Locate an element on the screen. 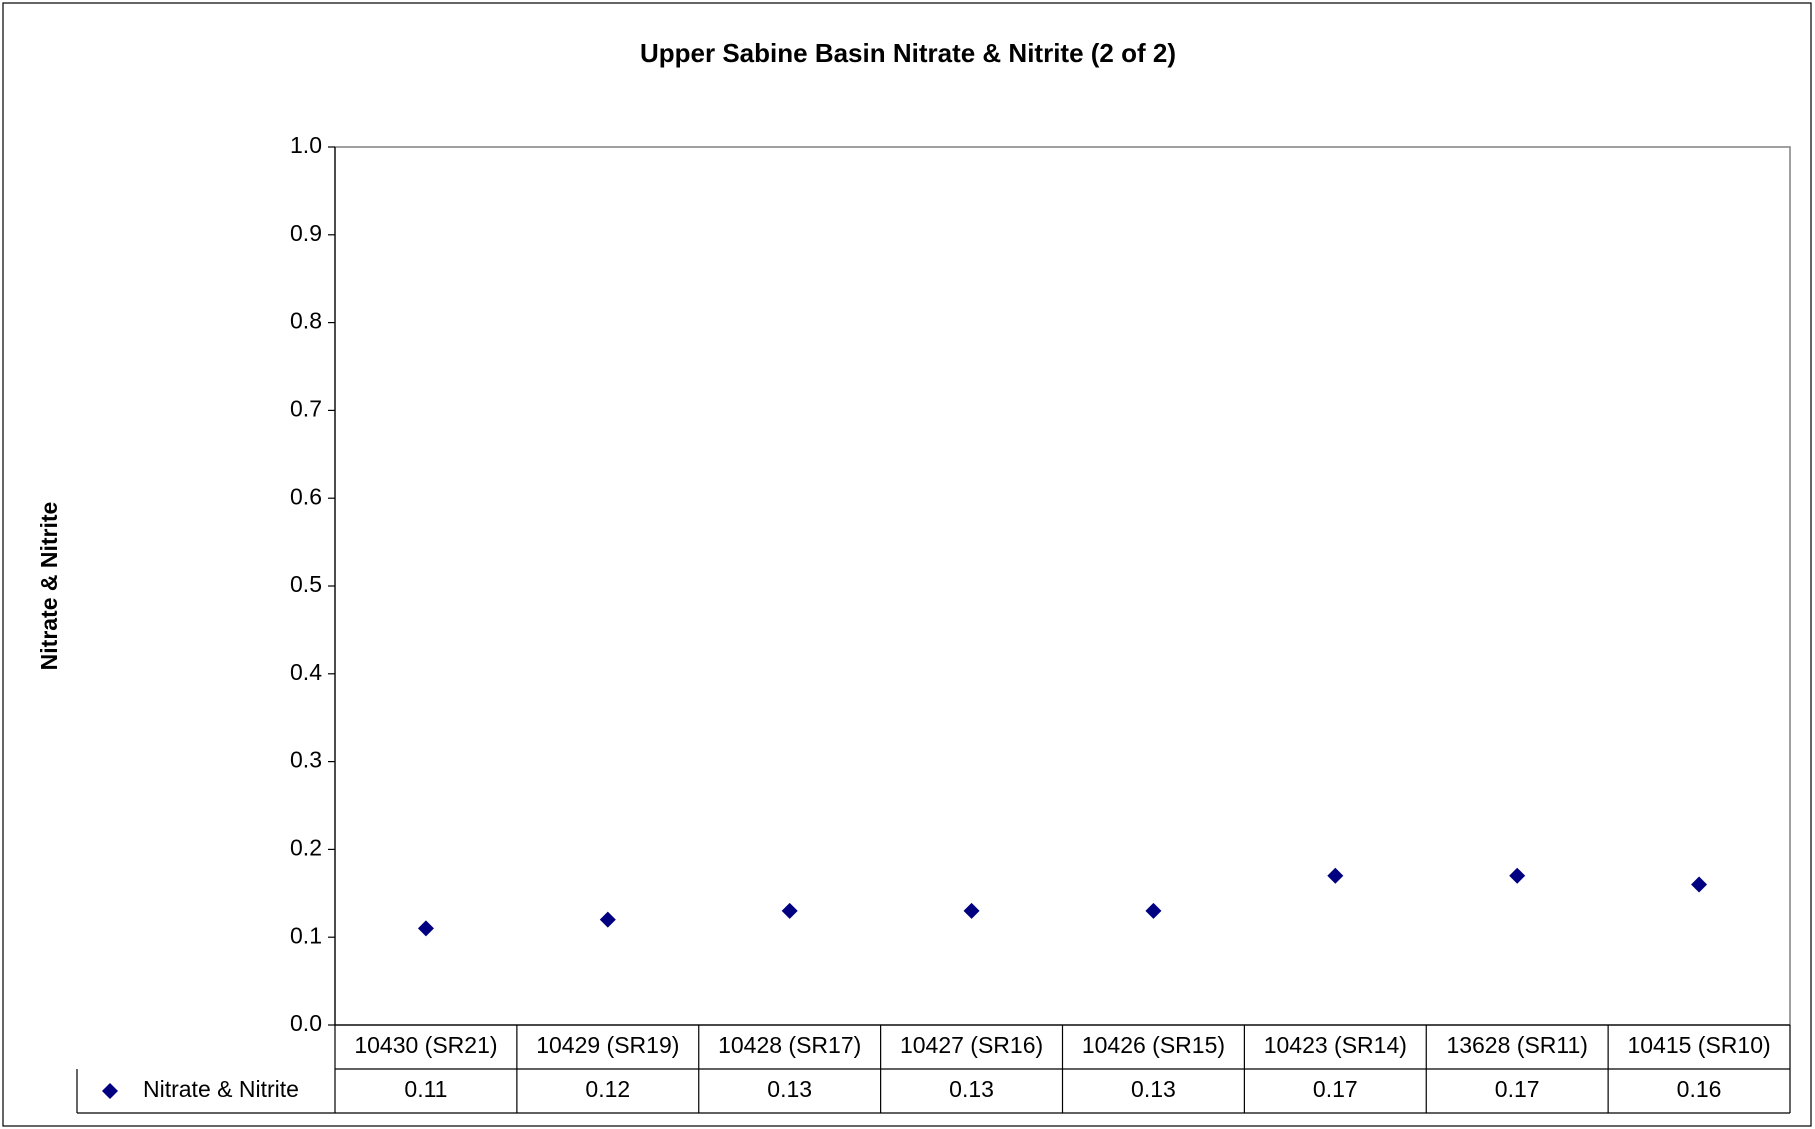 This screenshot has width=1815, height=1129. y-tick-label: 0.7 is located at coordinates (306, 408).